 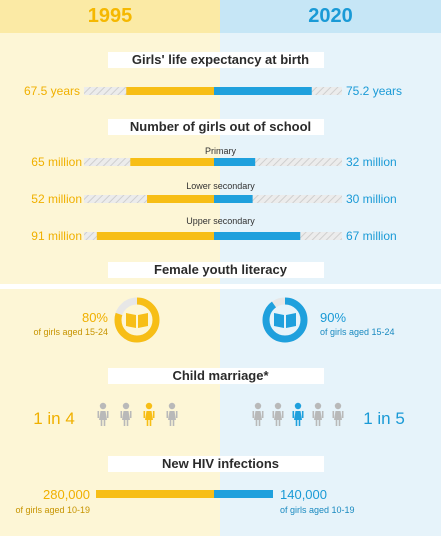 What do you see at coordinates (155, 494) in the screenshot?
I see `bar-hiv-1995` at bounding box center [155, 494].